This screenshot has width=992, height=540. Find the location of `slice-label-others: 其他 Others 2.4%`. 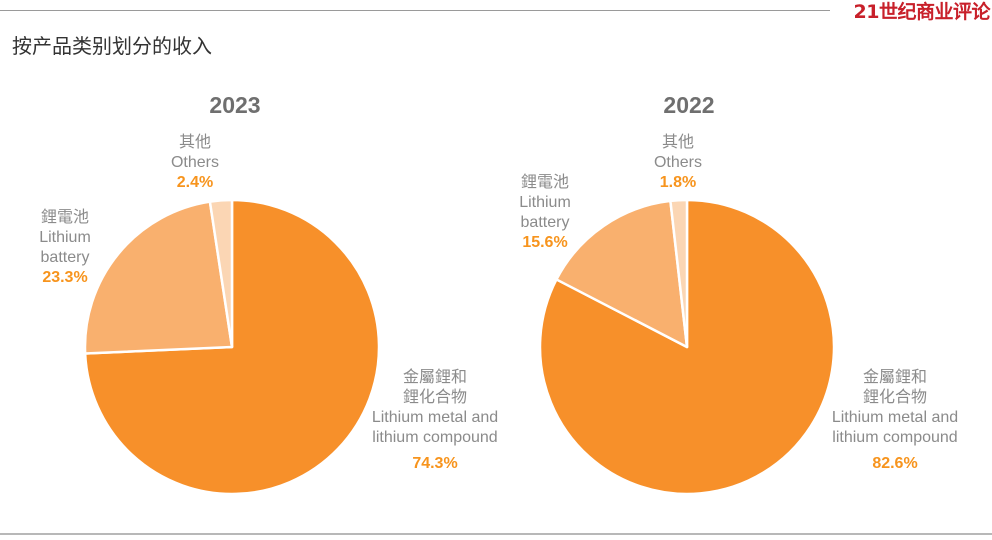

slice-label-others: 其他 Others 2.4% is located at coordinates (195, 163).